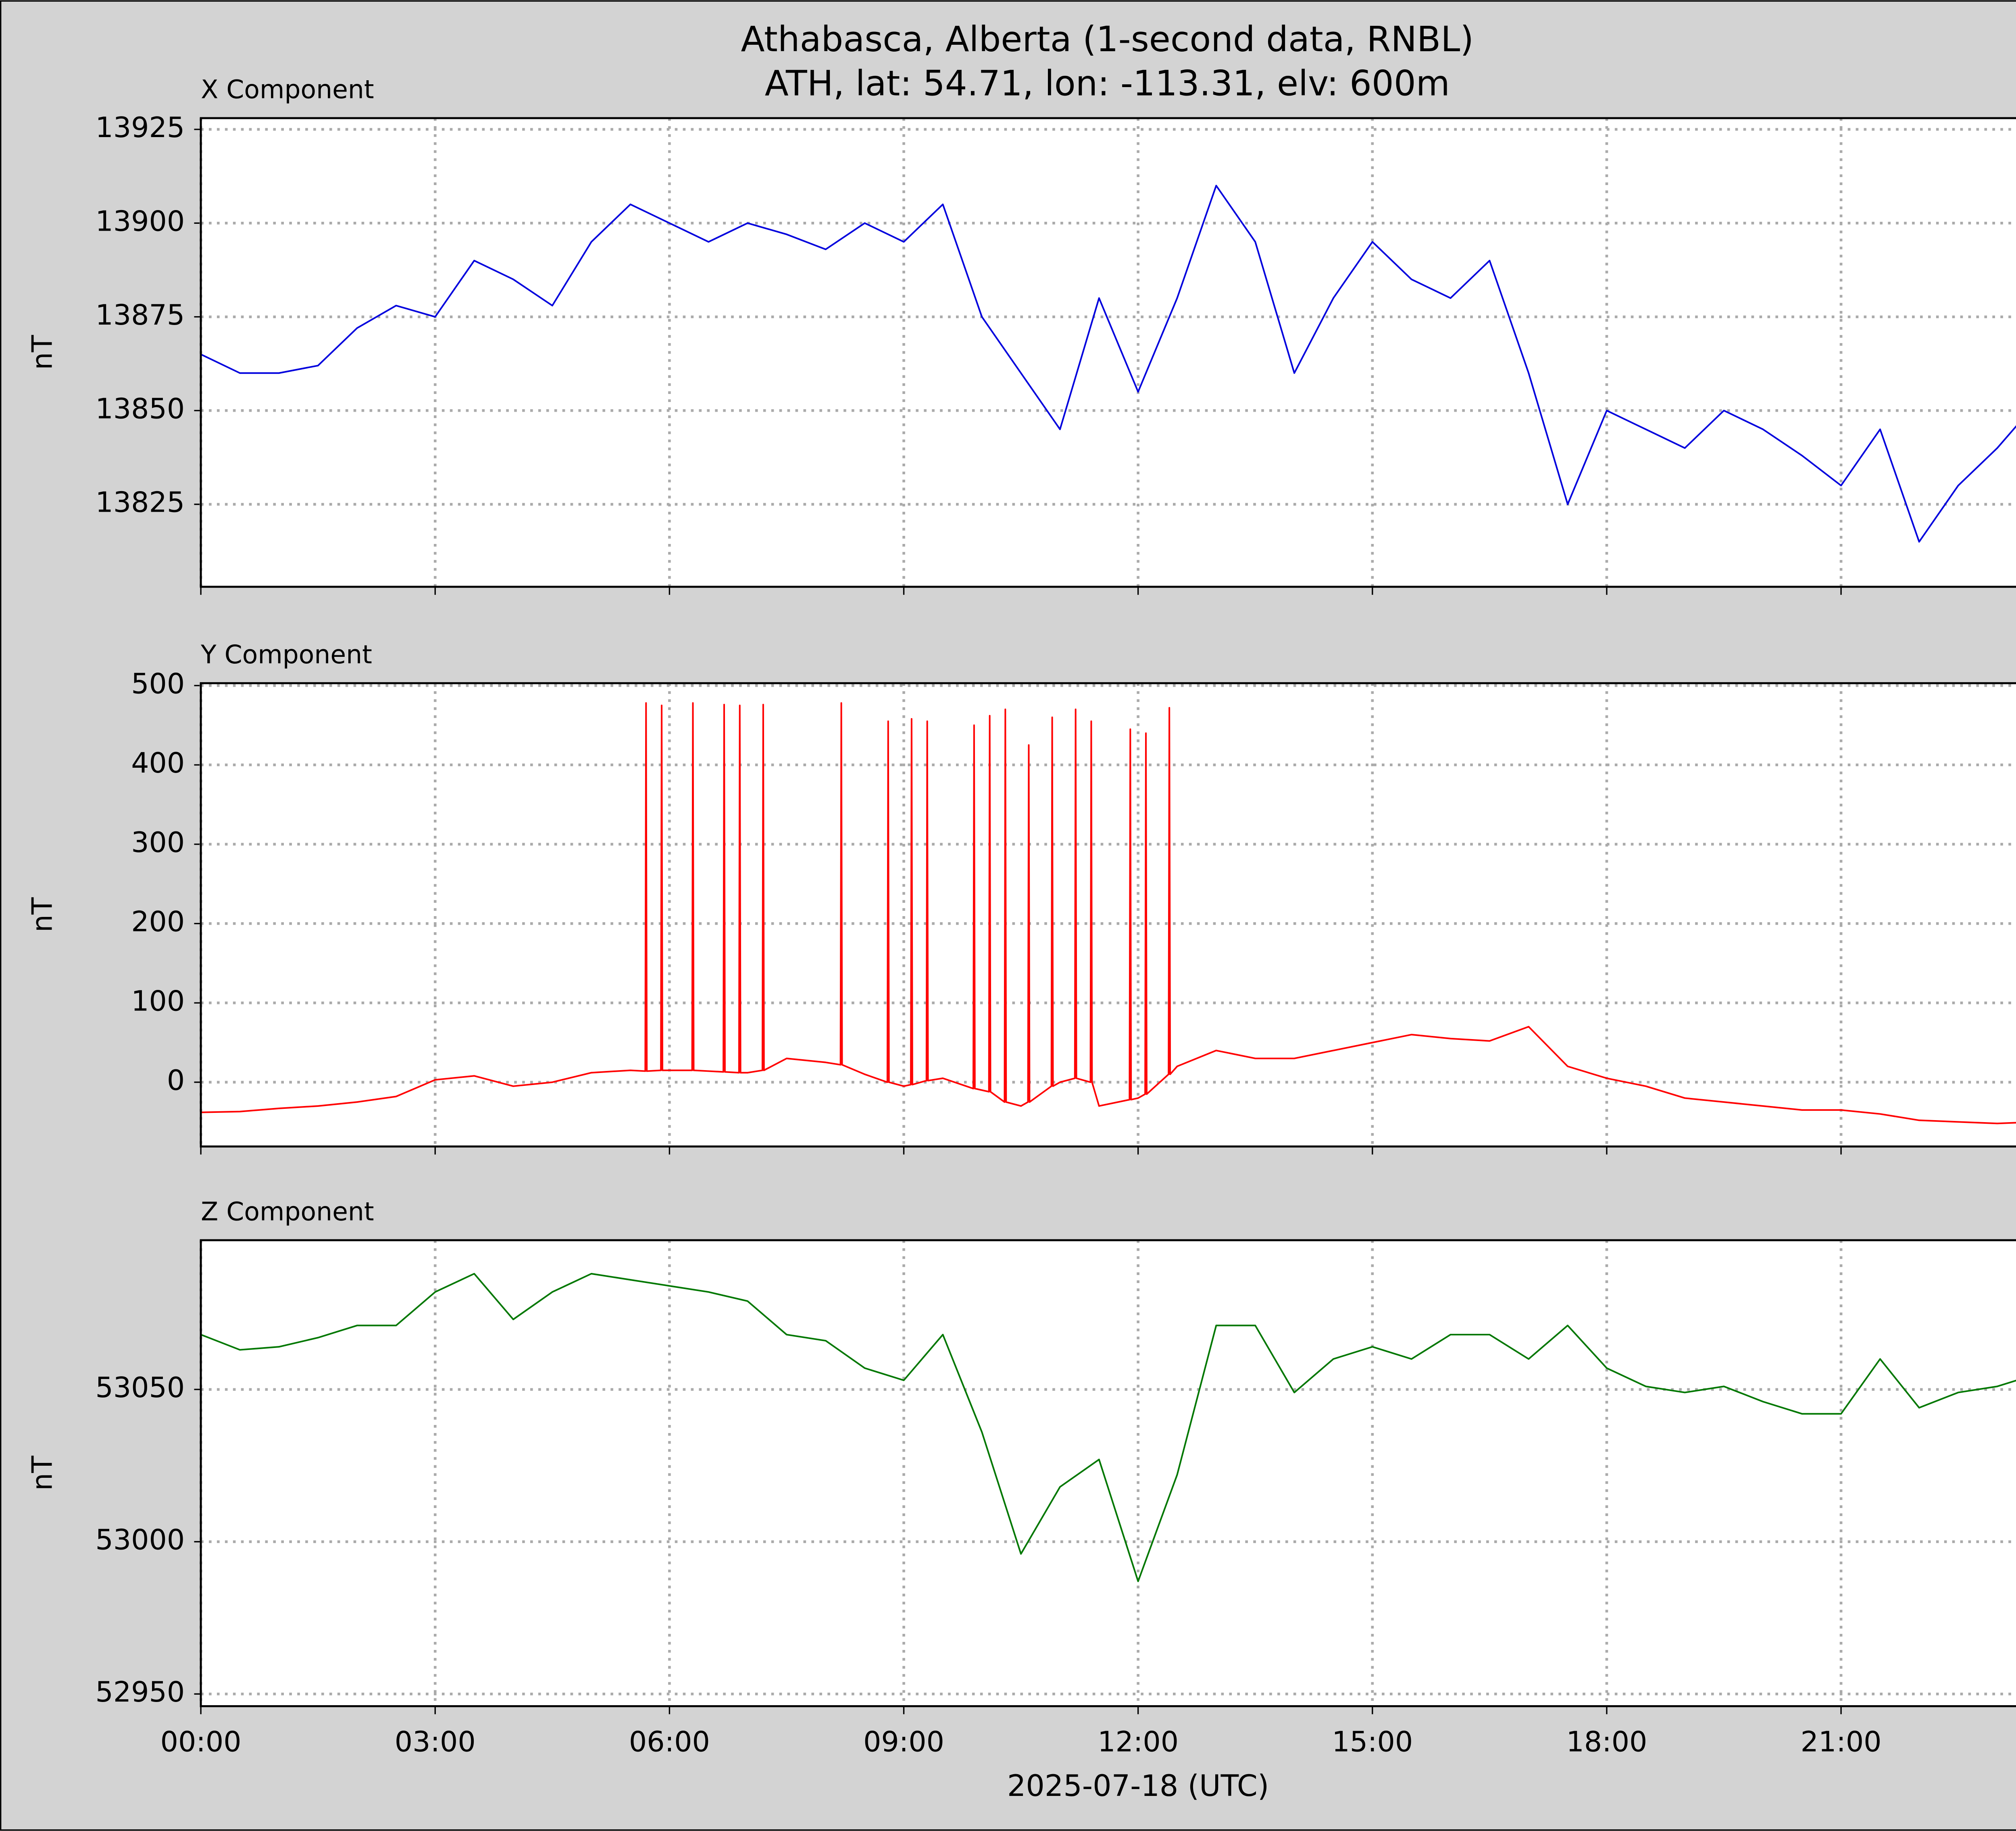 Image resolution: width=2016 pixels, height=1831 pixels. What do you see at coordinates (1842, 1741) in the screenshot?
I see `x-tick-label: 21:00` at bounding box center [1842, 1741].